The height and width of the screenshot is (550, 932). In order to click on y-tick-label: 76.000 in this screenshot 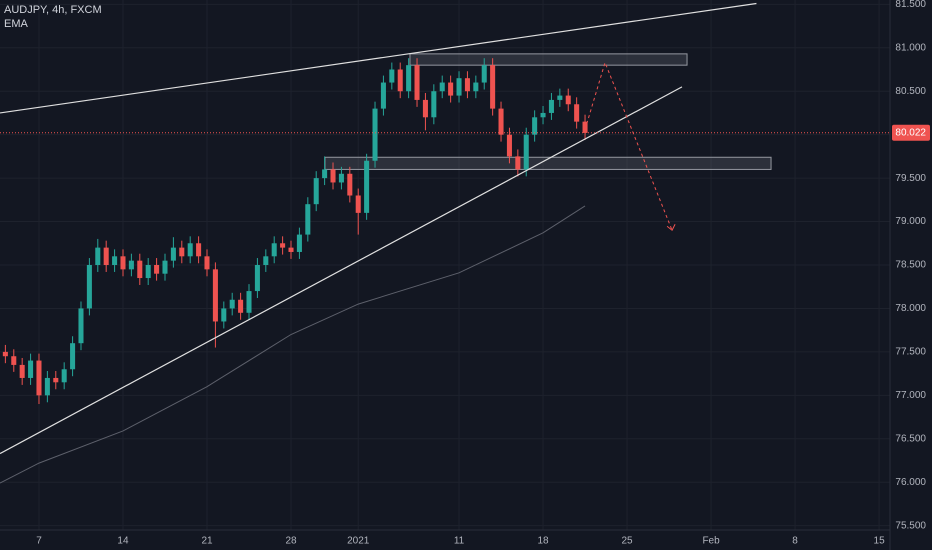, I will do `click(910, 482)`.